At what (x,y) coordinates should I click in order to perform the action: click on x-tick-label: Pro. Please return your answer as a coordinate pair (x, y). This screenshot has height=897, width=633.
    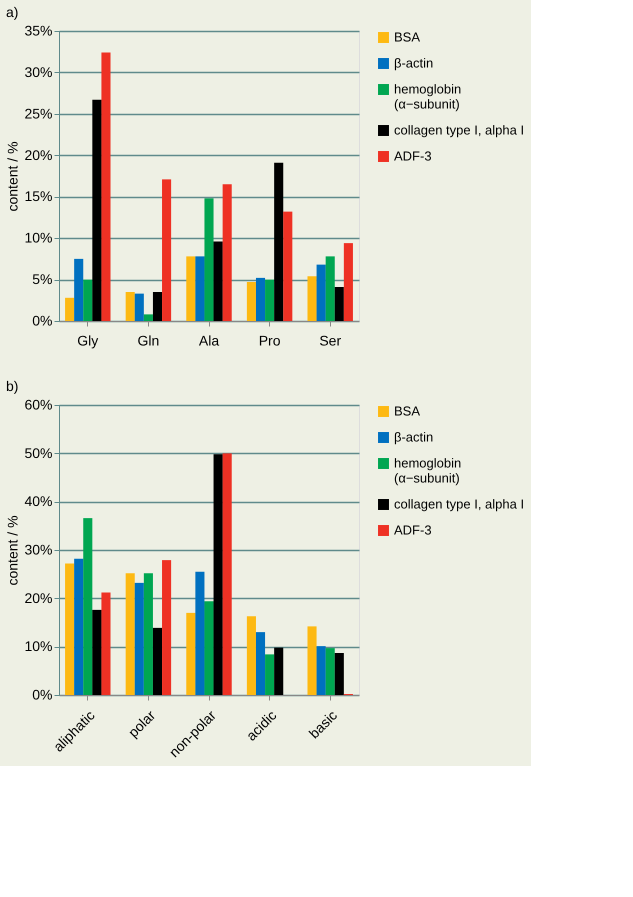
    Looking at the image, I should click on (269, 340).